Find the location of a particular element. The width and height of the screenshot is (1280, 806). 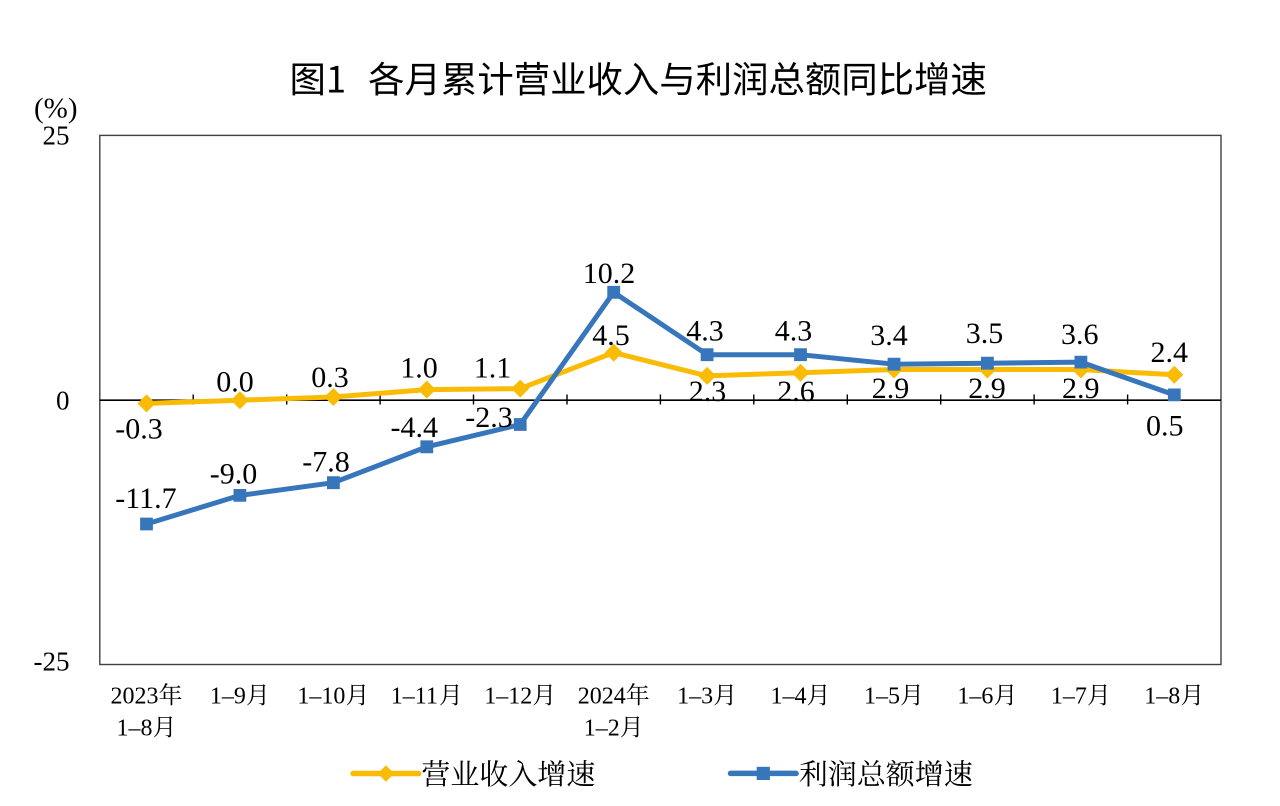

svg-text: 4.5 is located at coordinates (611, 335).